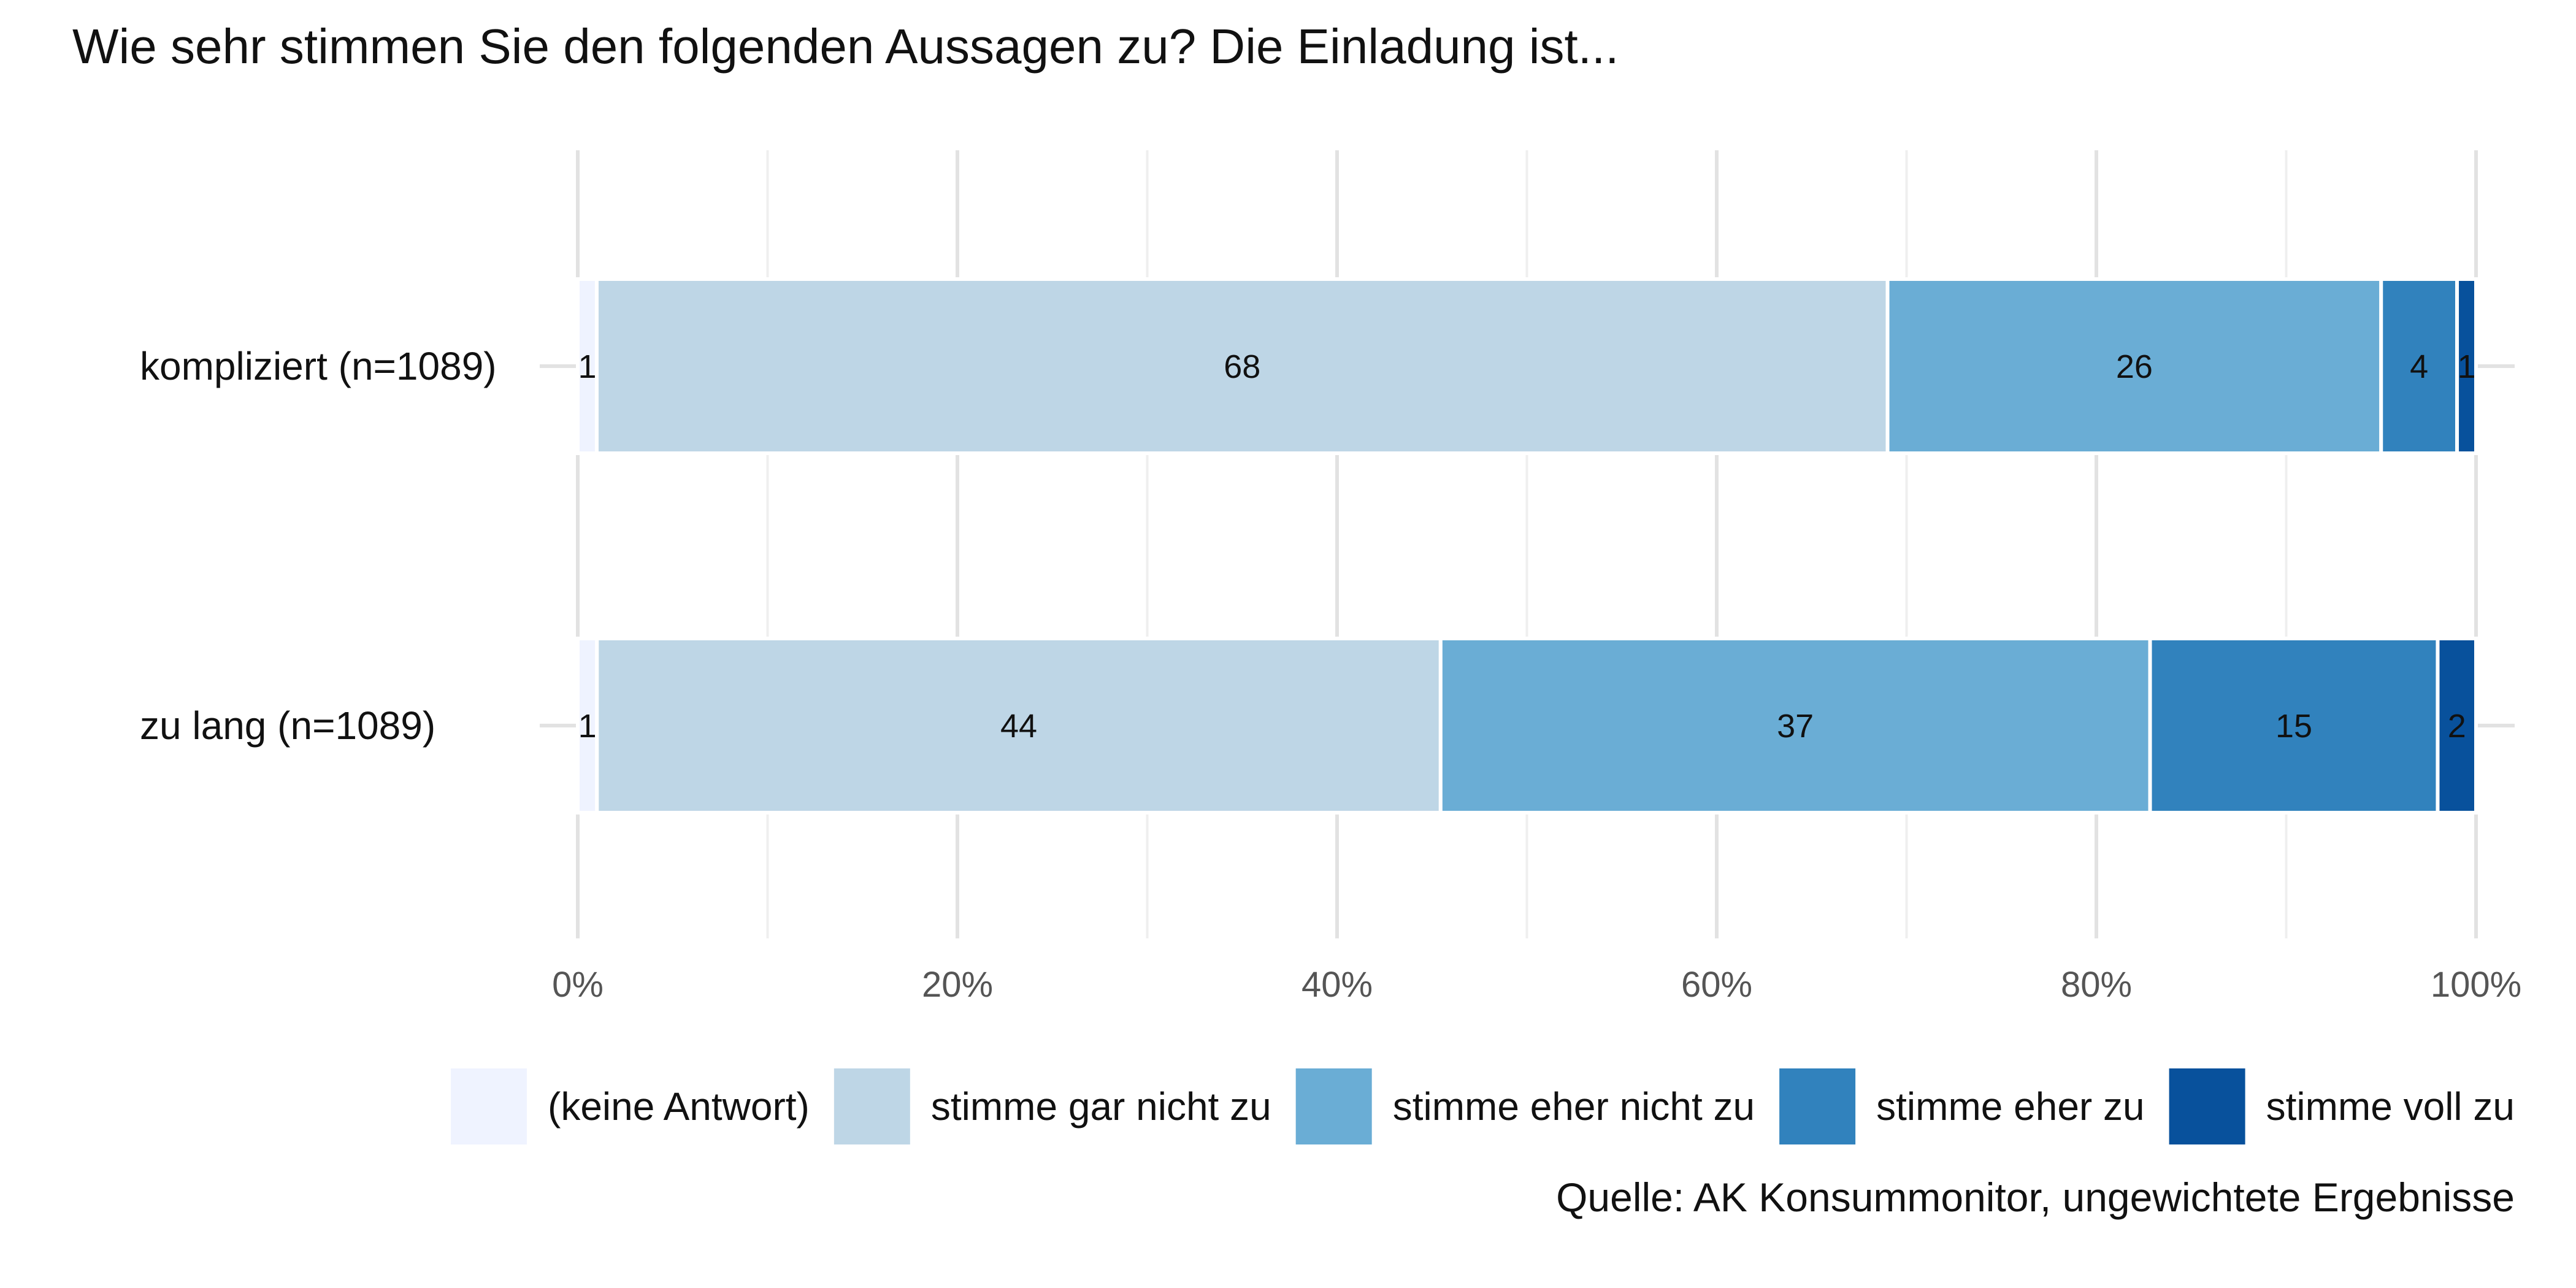  What do you see at coordinates (1101, 1106) in the screenshot?
I see `legend-label: stimme gar nicht zu` at bounding box center [1101, 1106].